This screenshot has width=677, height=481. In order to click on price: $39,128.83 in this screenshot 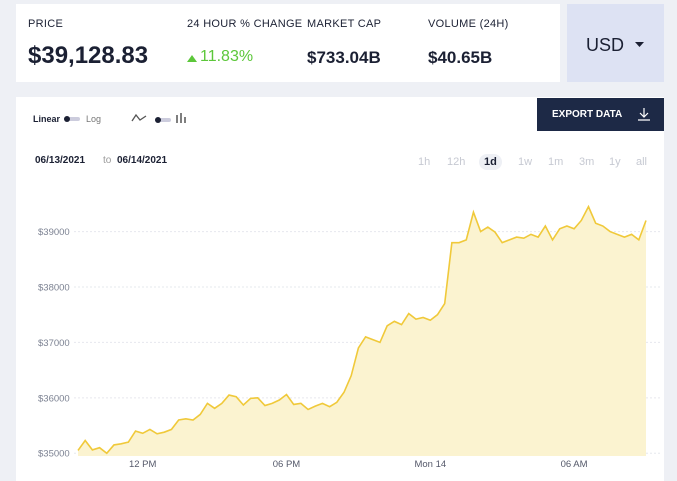, I will do `click(88, 55)`.